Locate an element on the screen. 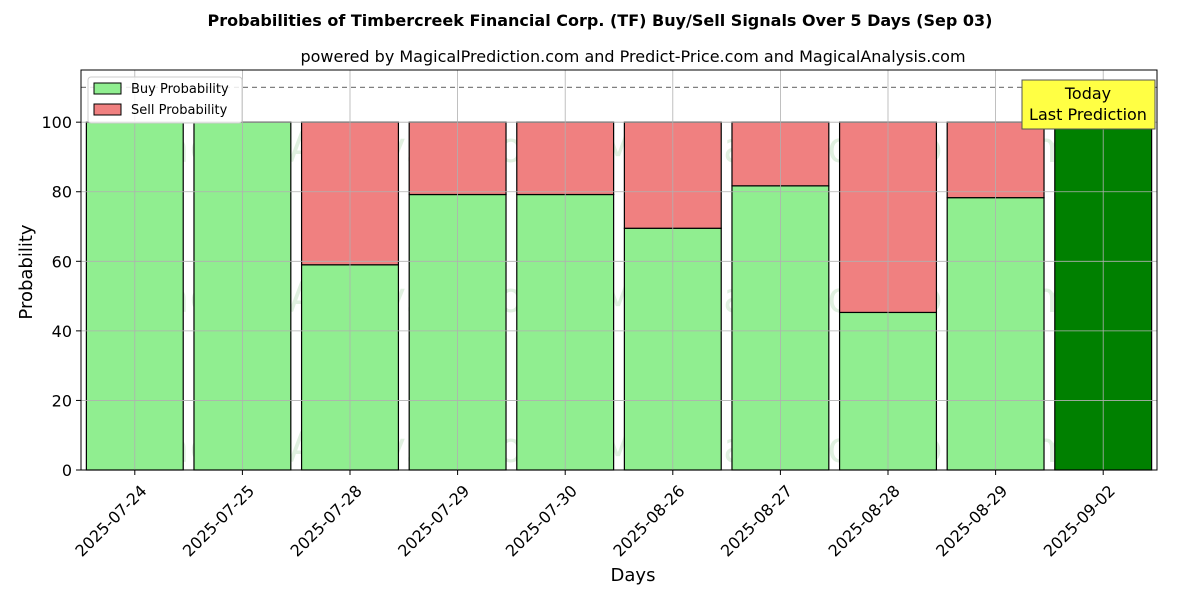 This screenshot has width=1200, height=600. legend-swatch-buy is located at coordinates (107, 88).